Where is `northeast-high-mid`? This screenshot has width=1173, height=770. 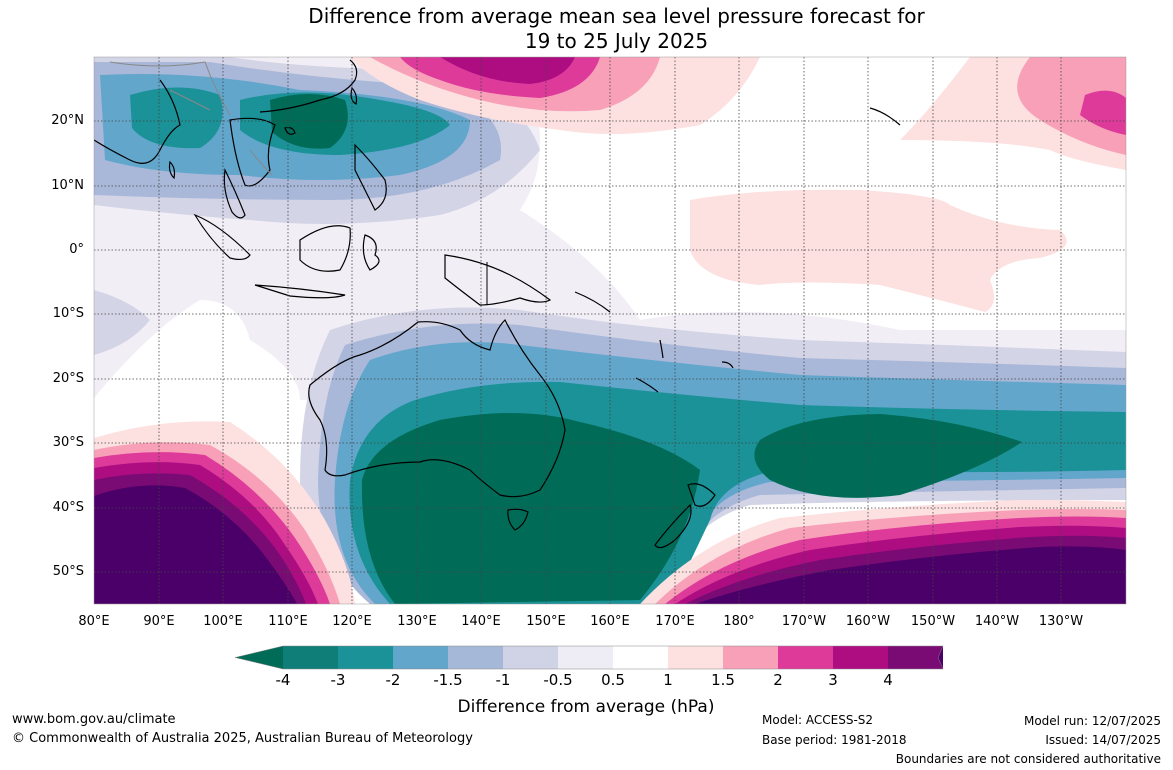
northeast-high-mid is located at coordinates (1071, 106).